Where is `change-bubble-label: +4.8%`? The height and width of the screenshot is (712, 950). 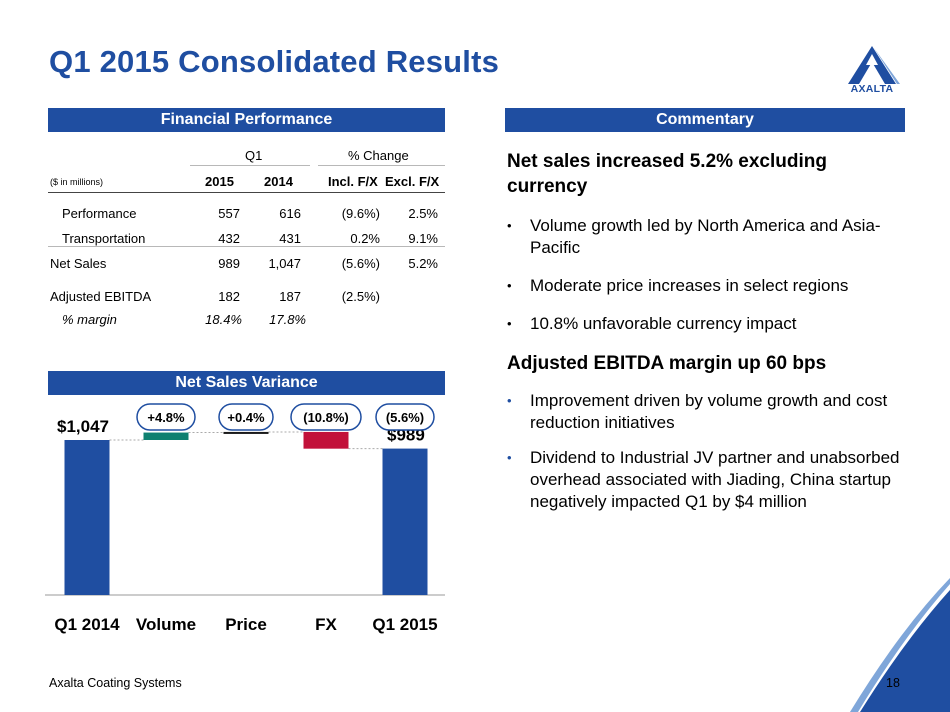 change-bubble-label: +4.8% is located at coordinates (166, 417).